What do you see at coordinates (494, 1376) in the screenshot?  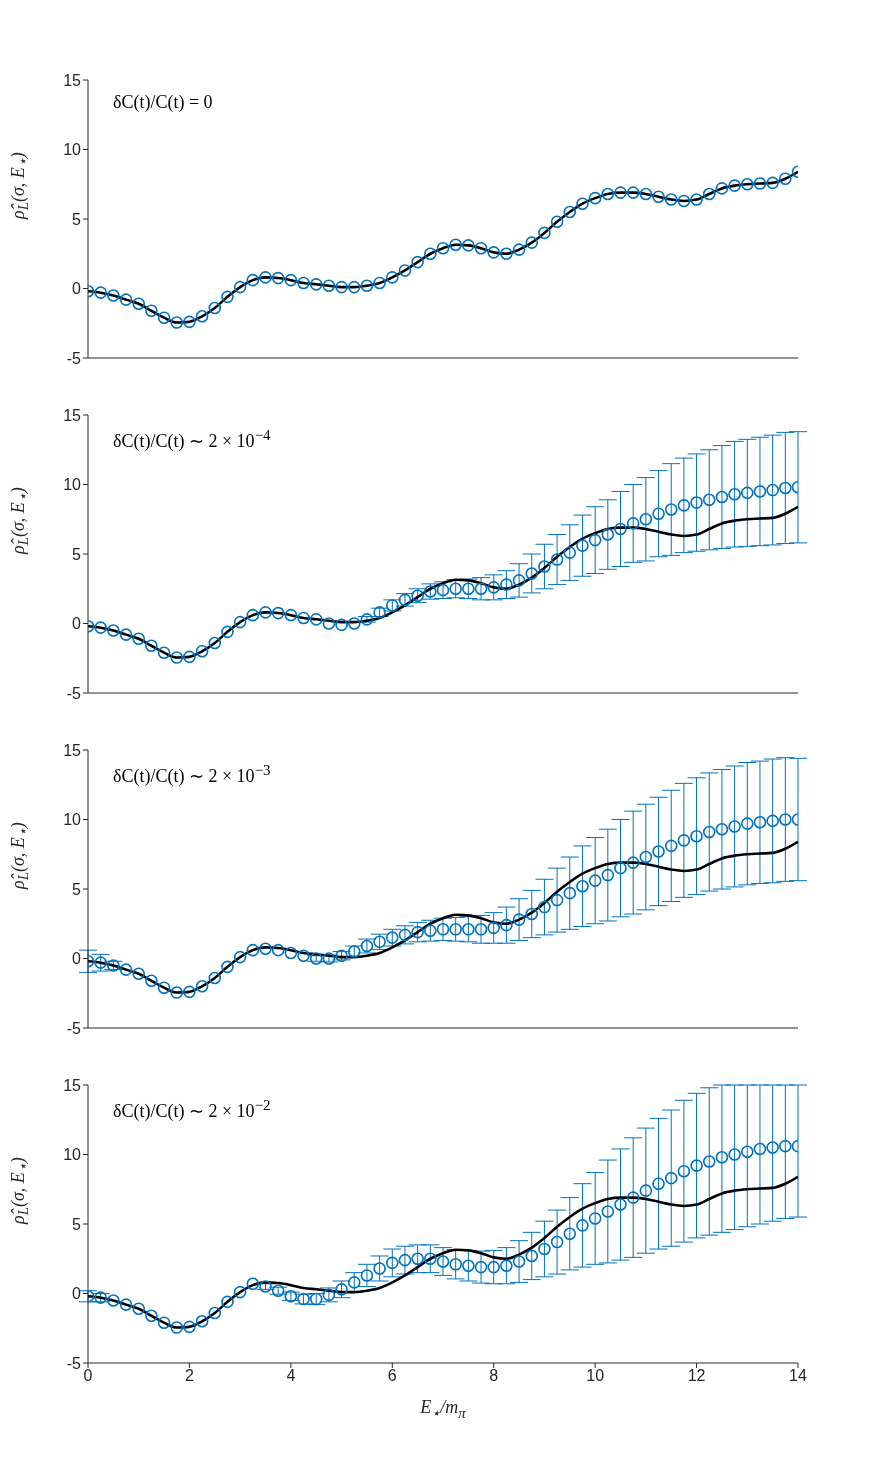 I see `x-tick-label: 8` at bounding box center [494, 1376].